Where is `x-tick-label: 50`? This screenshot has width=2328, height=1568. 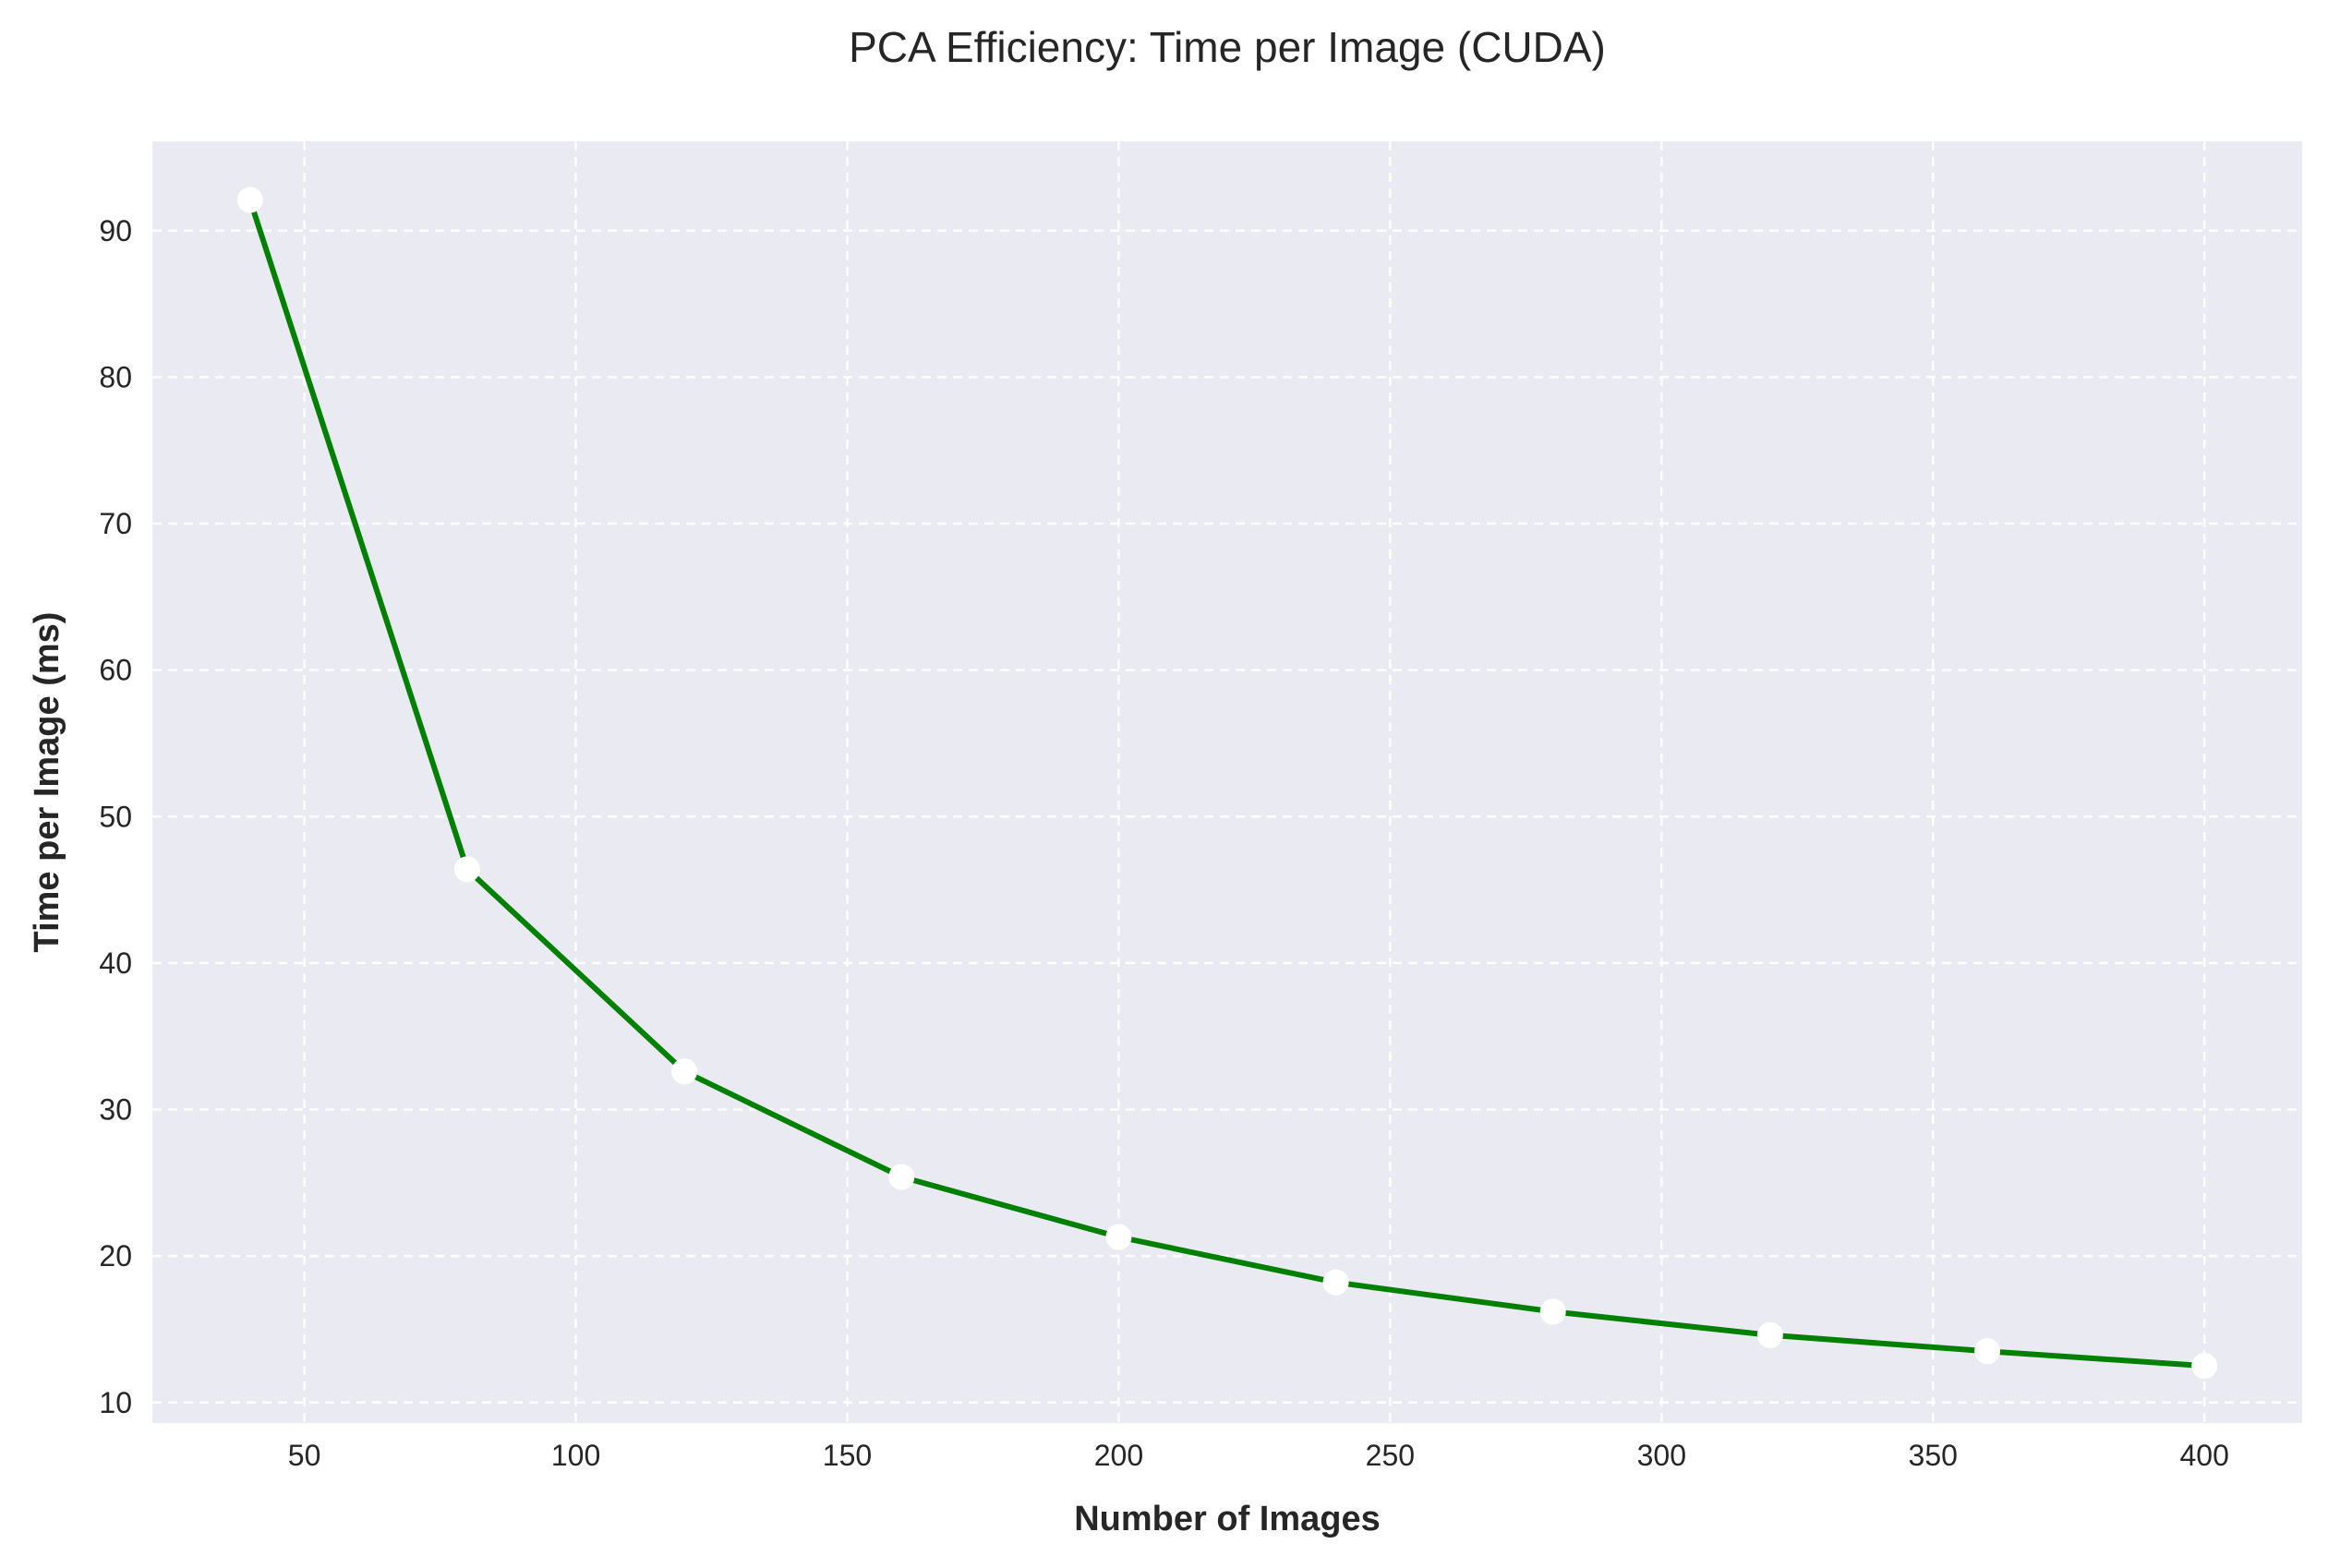 x-tick-label: 50 is located at coordinates (304, 1455).